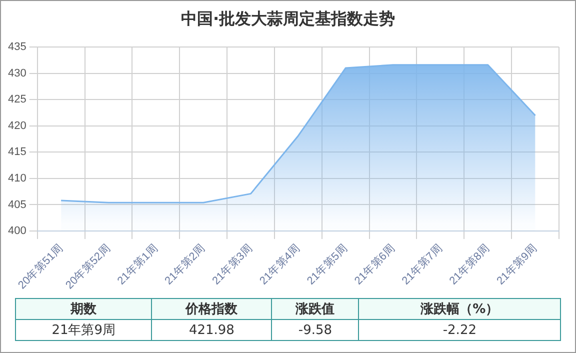 This screenshot has width=576, height=353. What do you see at coordinates (469, 265) in the screenshot?
I see `x-tick-label: 21年第8周` at bounding box center [469, 265].